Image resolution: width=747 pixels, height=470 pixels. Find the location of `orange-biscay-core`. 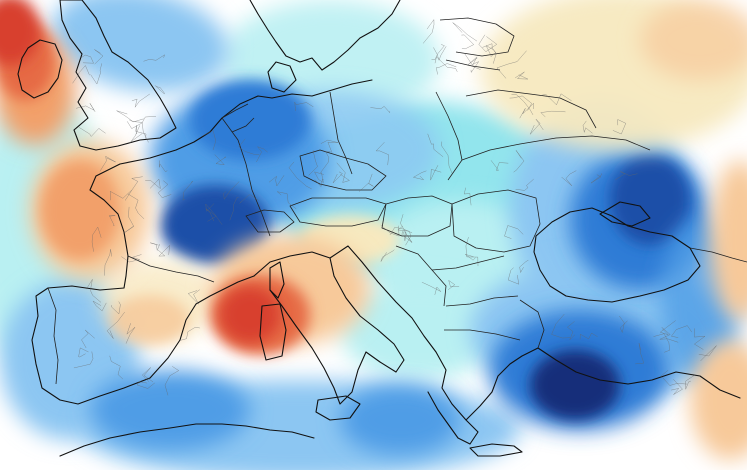

orange-biscay-core is located at coordinates (80, 210).